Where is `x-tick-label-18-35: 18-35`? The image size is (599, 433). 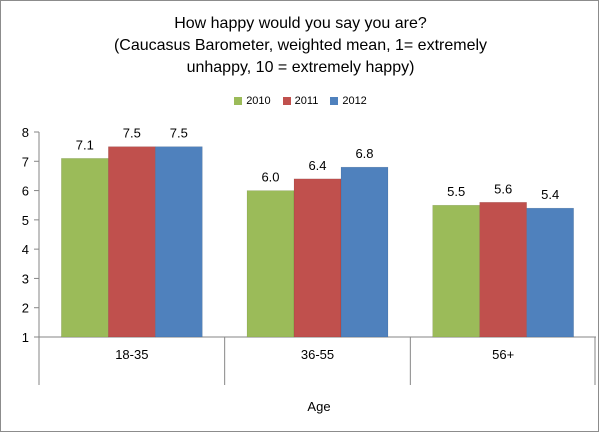
x-tick-label-18-35: 18-35 is located at coordinates (131, 354).